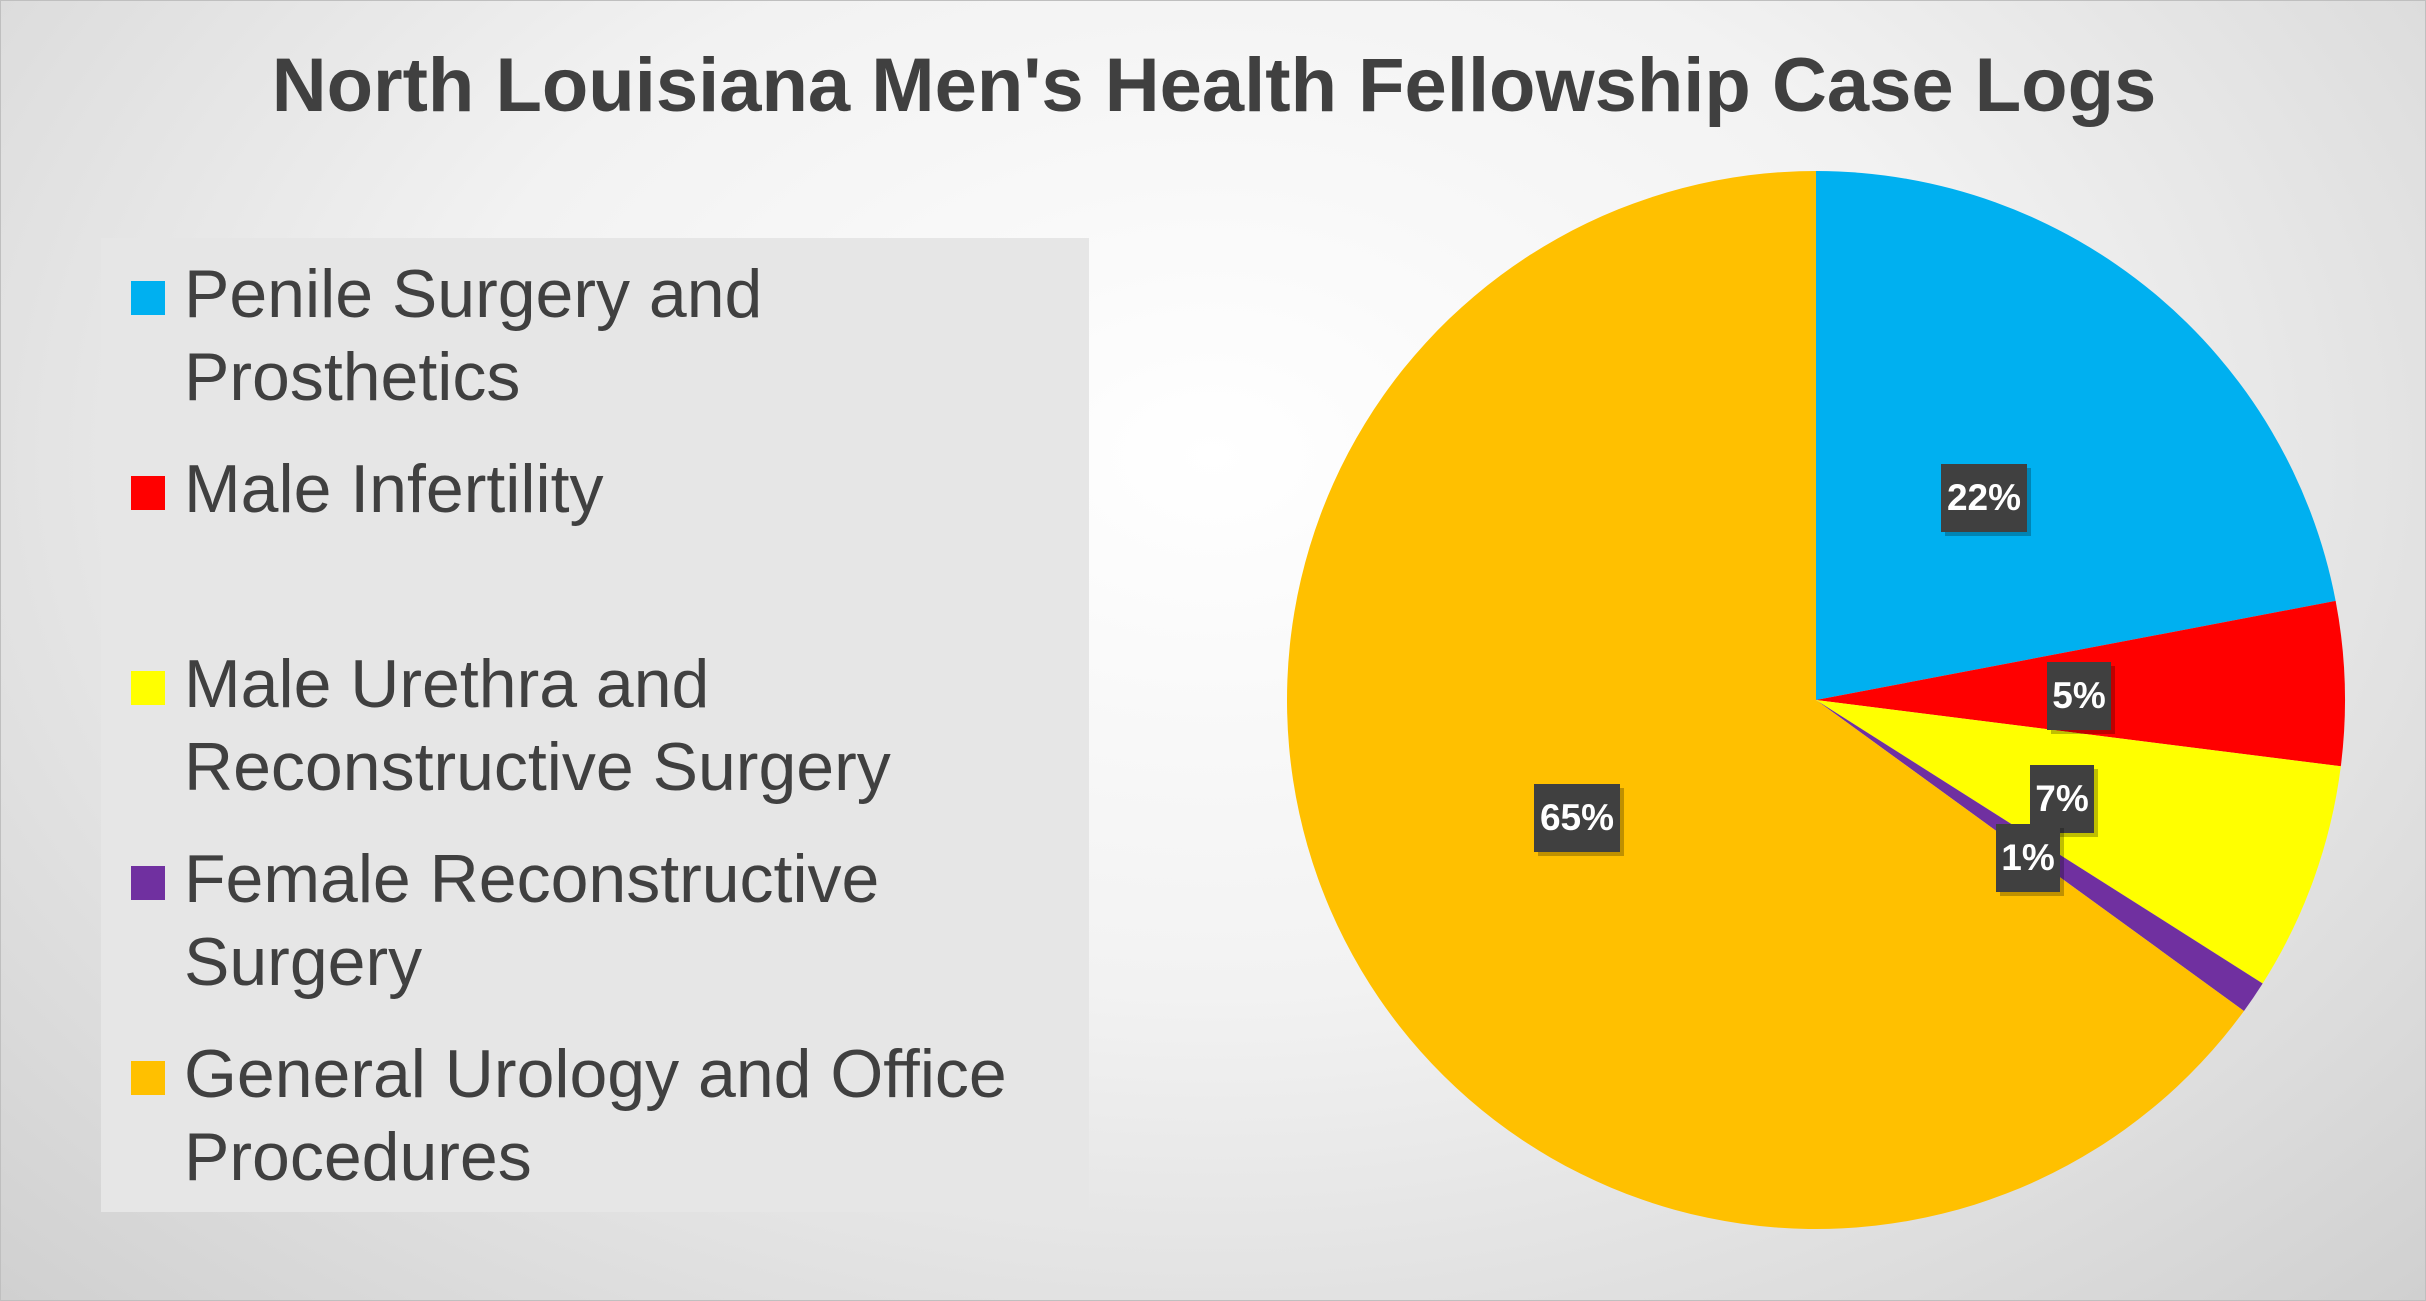 The width and height of the screenshot is (2426, 1301). I want to click on legend-label: General Urology and Office Procedures, so click(595, 1115).